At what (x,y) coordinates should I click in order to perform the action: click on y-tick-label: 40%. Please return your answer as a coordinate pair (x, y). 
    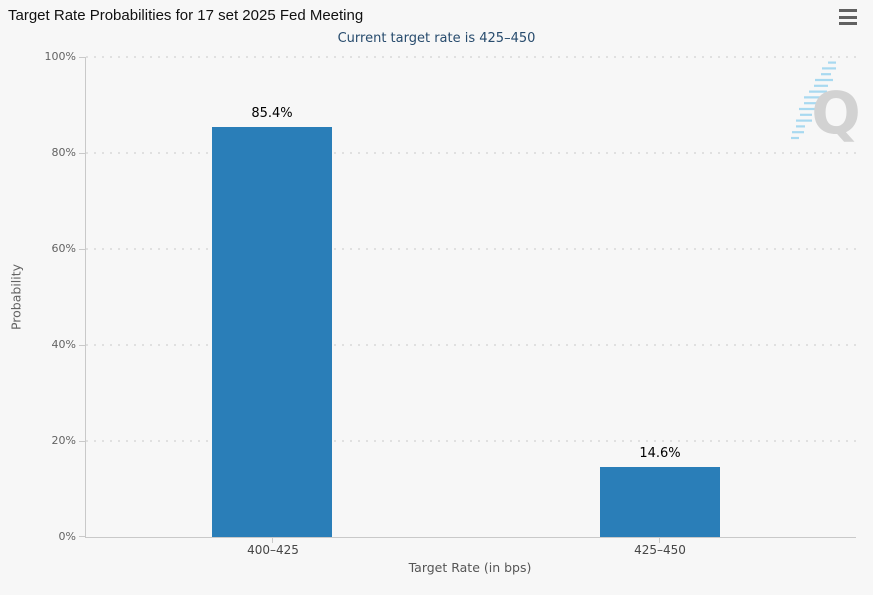
    Looking at the image, I should click on (63, 344).